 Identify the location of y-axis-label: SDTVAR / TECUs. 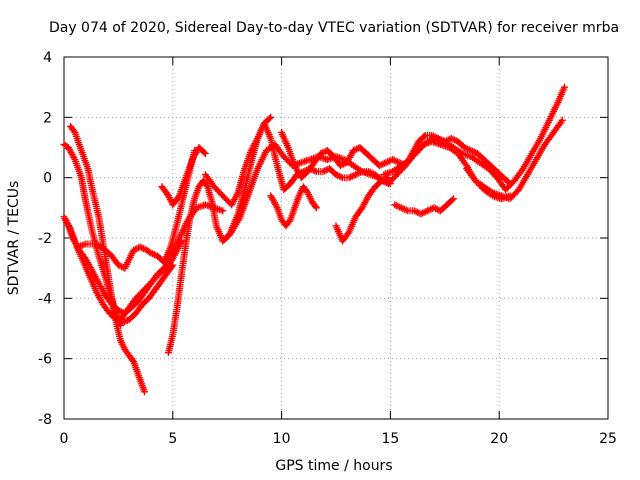
(14, 238).